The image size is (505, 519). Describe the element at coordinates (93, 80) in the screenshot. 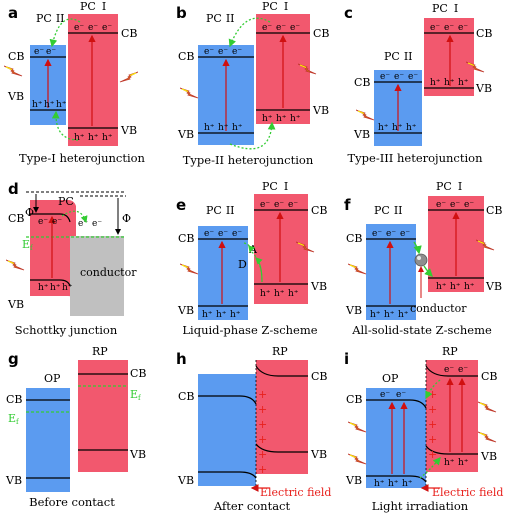

I see `semiconductor-pc1` at that location.